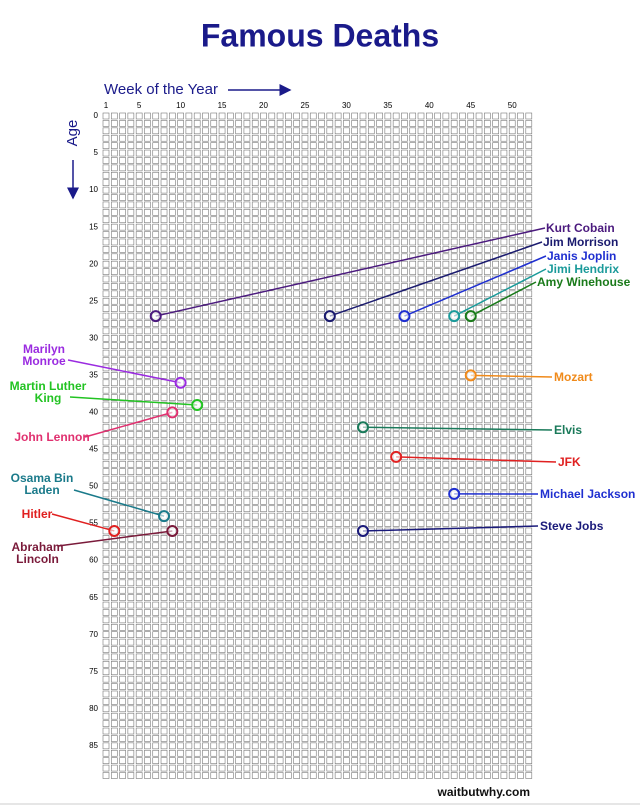 The height and width of the screenshot is (805, 640). I want to click on person-label: Osama Bin Laden, so click(42, 484).